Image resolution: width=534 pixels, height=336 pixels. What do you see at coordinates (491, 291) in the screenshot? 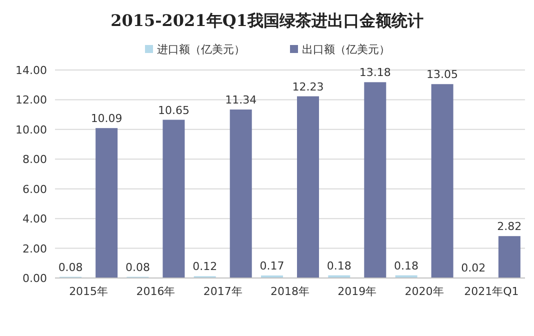
I see `x-tick-label: 2021年Q1` at bounding box center [491, 291].